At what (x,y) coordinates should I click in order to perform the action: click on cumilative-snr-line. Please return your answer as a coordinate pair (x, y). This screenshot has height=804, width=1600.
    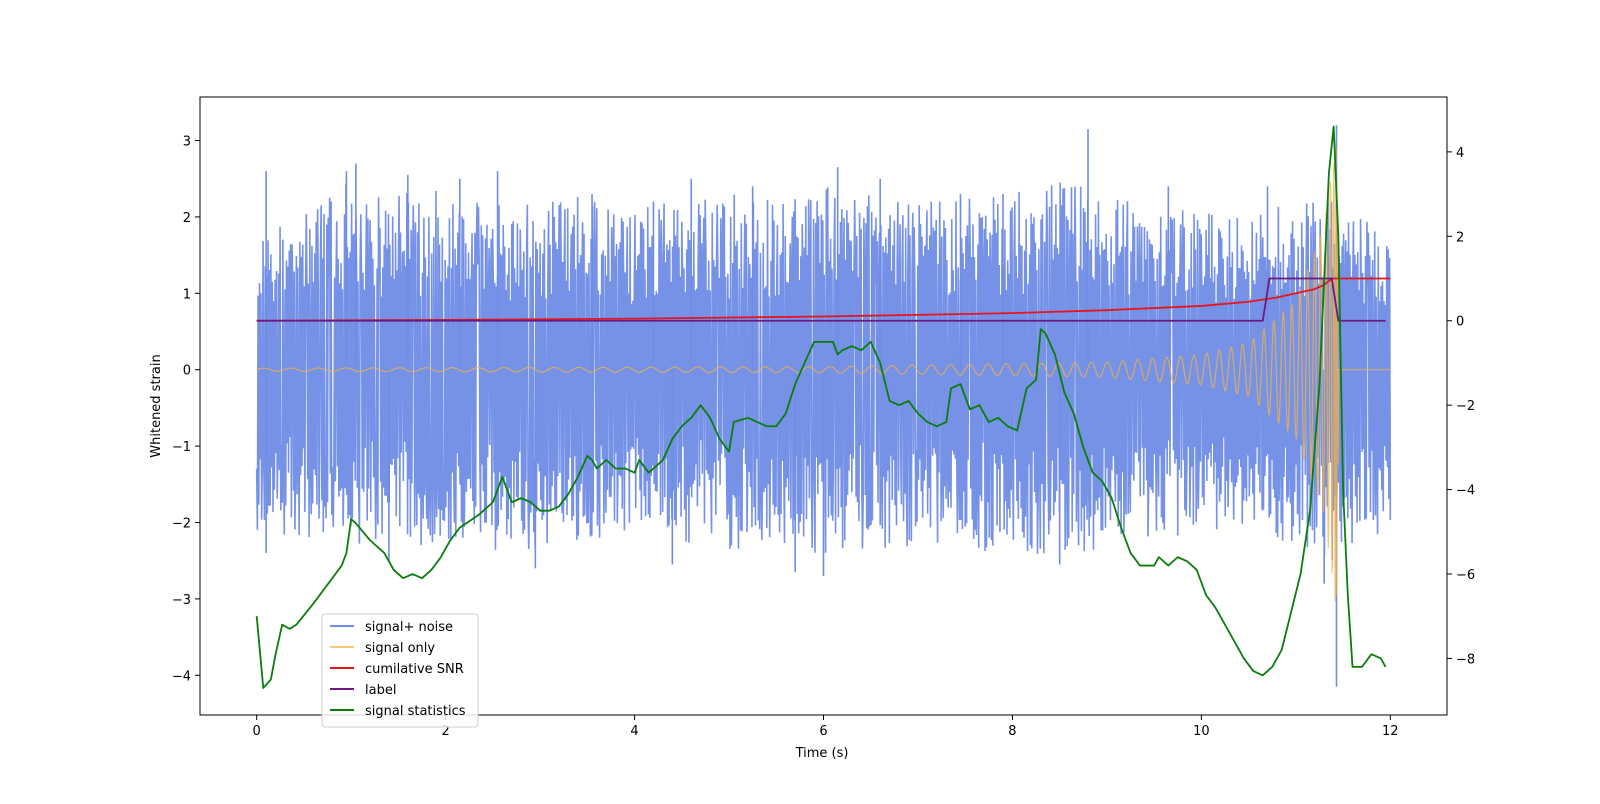
    Looking at the image, I should click on (823, 299).